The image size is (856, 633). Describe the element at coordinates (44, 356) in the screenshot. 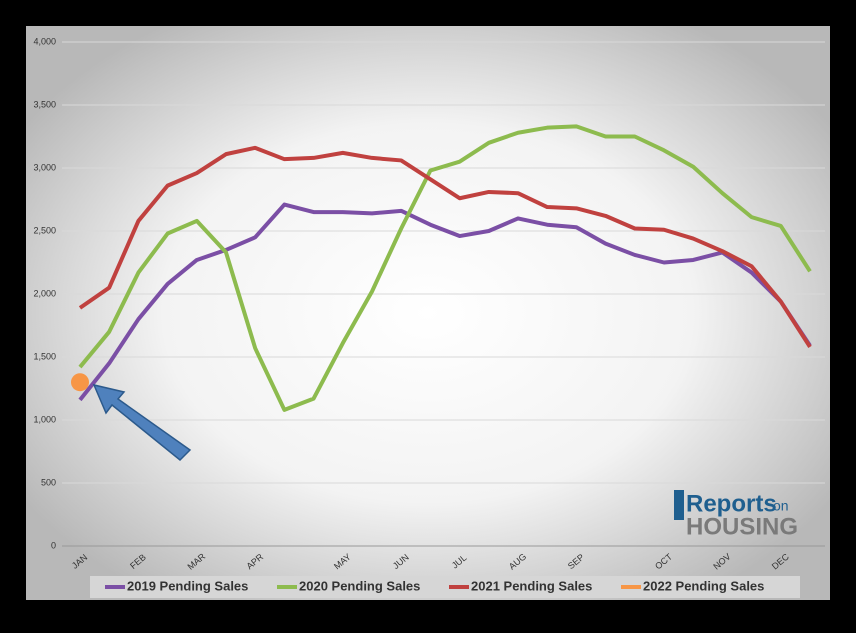

I see `y-tick-label: 1,500` at that location.